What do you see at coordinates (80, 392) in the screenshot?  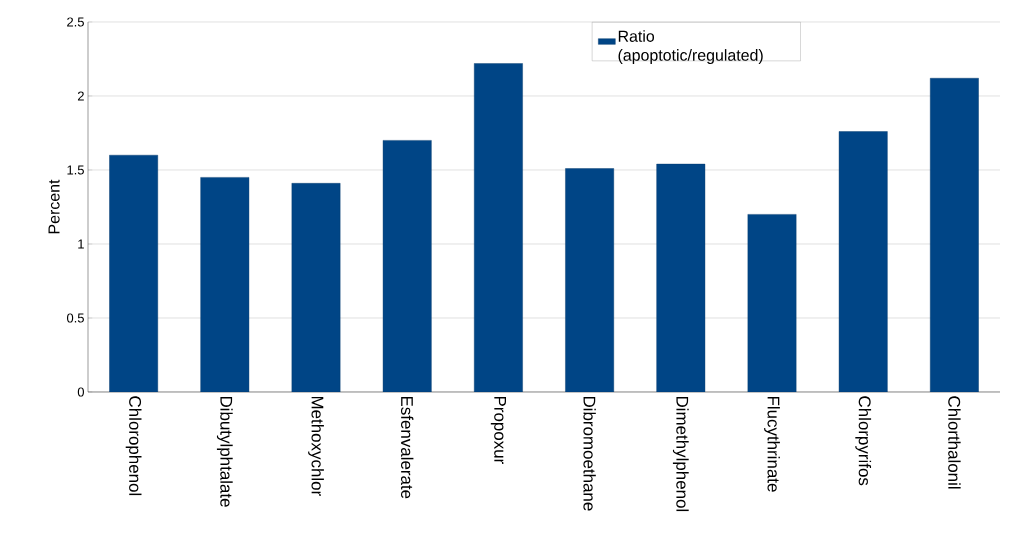 I see `y-tick-label: 0` at bounding box center [80, 392].